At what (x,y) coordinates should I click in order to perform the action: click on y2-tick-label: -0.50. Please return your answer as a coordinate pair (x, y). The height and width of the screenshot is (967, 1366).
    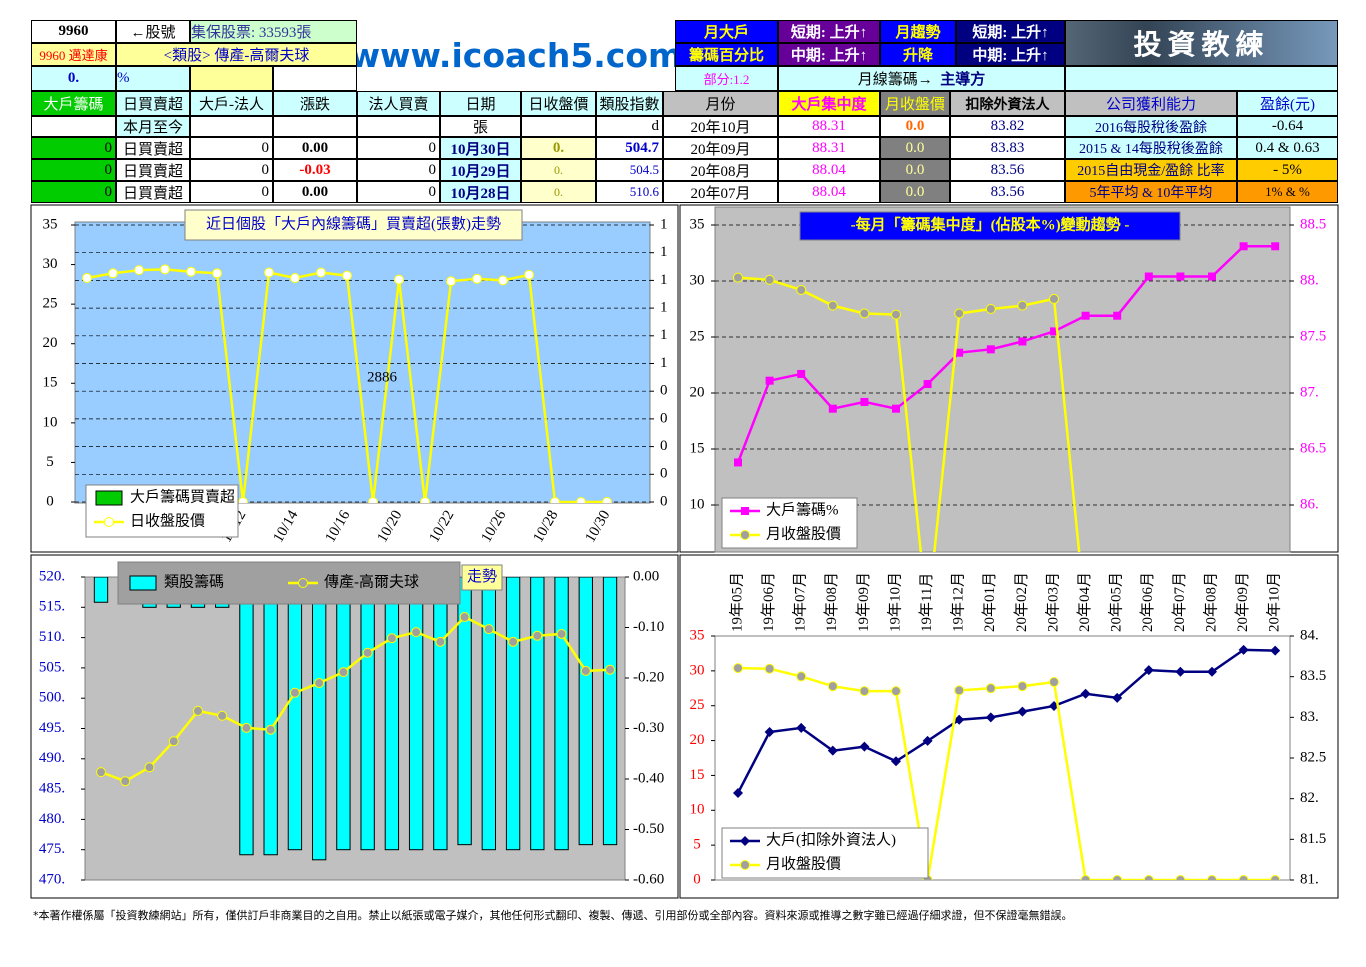
    Looking at the image, I should click on (648, 829).